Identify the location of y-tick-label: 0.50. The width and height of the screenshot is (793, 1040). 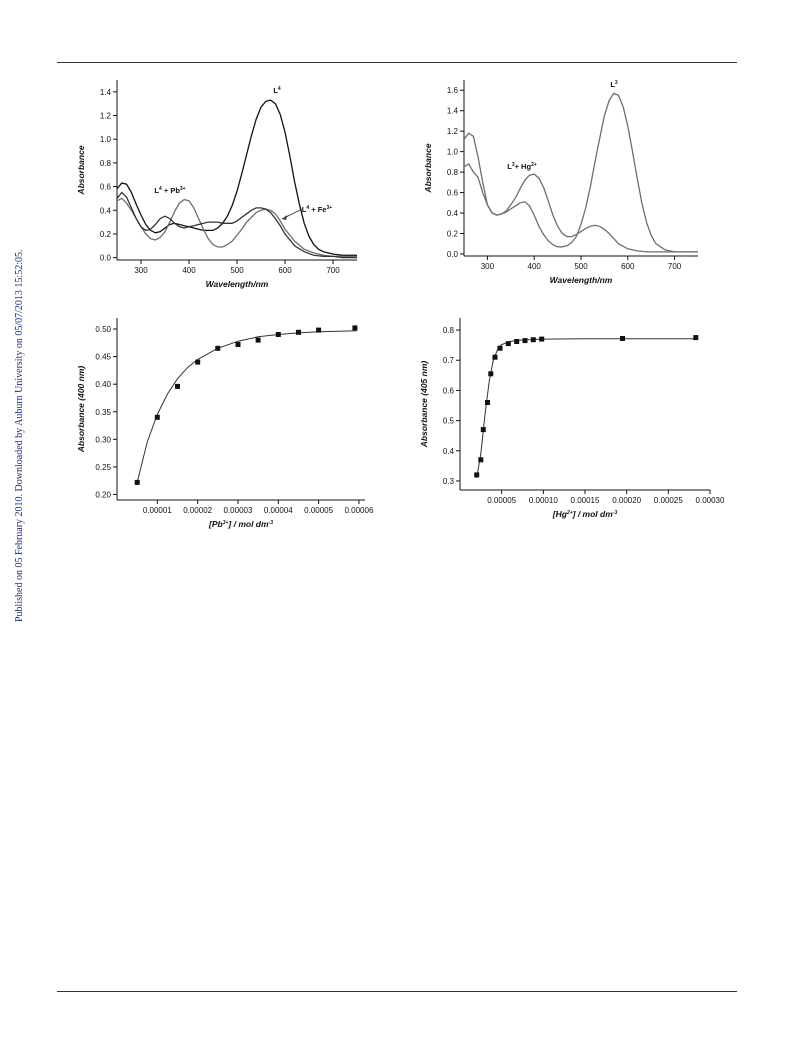
(103, 329).